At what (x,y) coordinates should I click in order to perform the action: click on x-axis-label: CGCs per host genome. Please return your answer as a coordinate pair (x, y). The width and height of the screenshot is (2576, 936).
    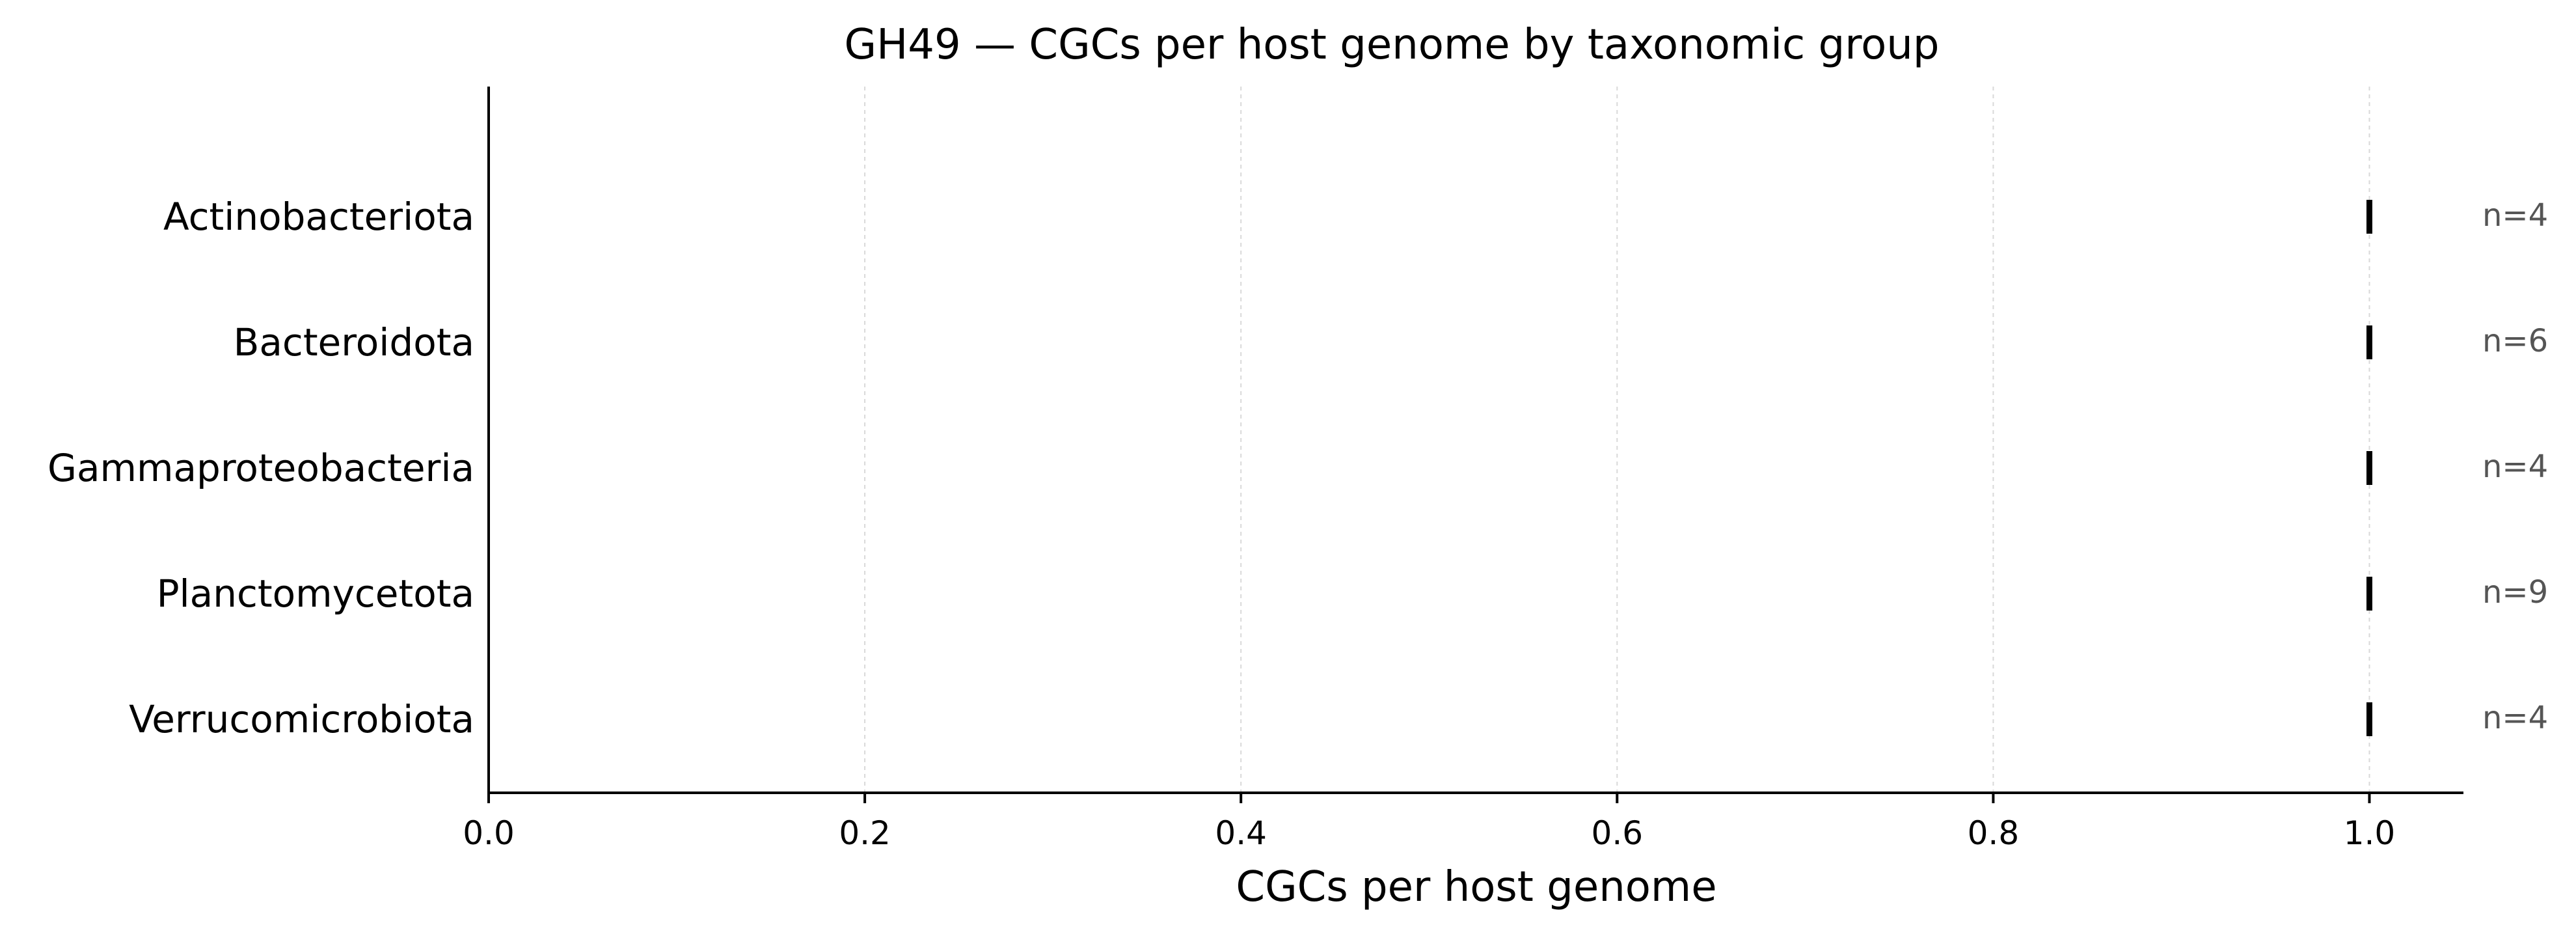
    Looking at the image, I should click on (1476, 887).